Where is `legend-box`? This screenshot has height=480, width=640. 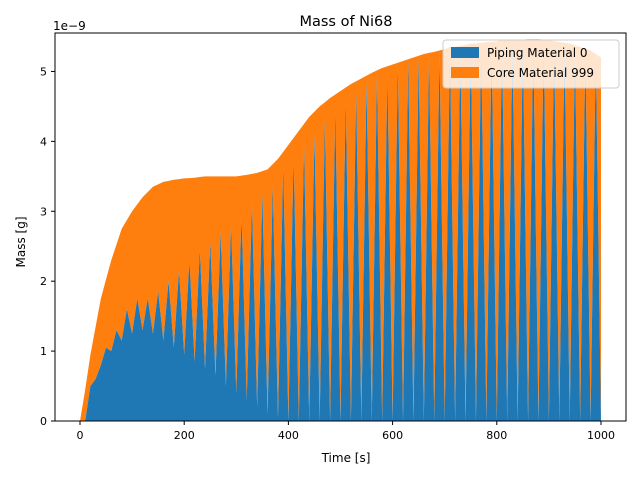
legend-box is located at coordinates (531, 64).